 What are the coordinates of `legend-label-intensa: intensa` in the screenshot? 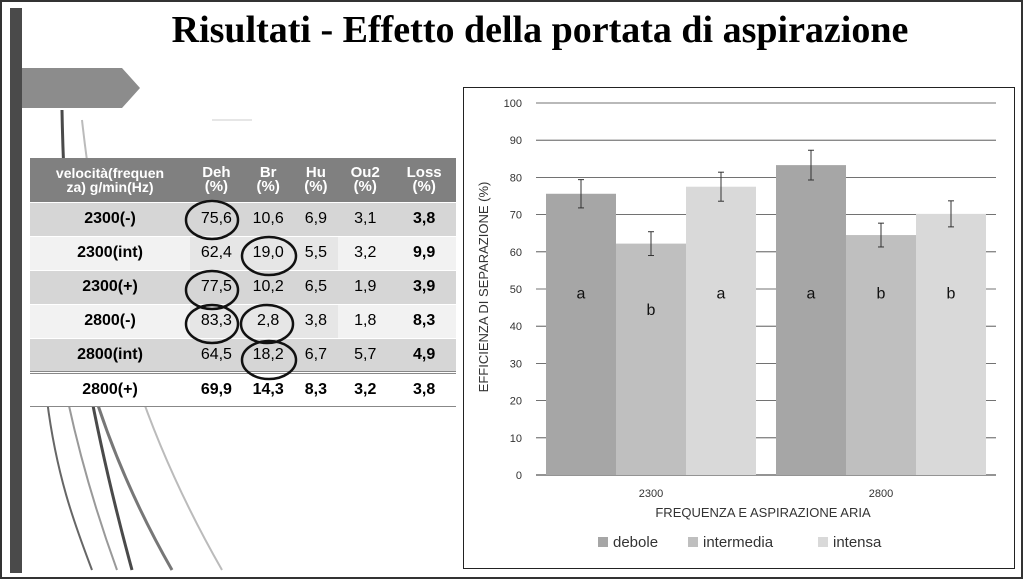 It's located at (857, 542).